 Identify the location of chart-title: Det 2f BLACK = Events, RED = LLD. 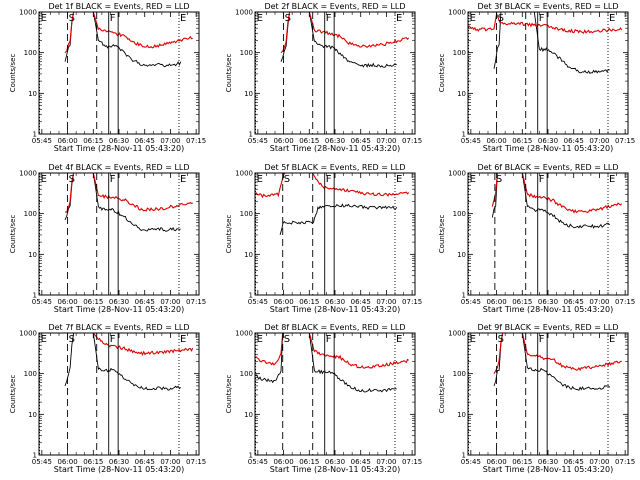
(334, 6).